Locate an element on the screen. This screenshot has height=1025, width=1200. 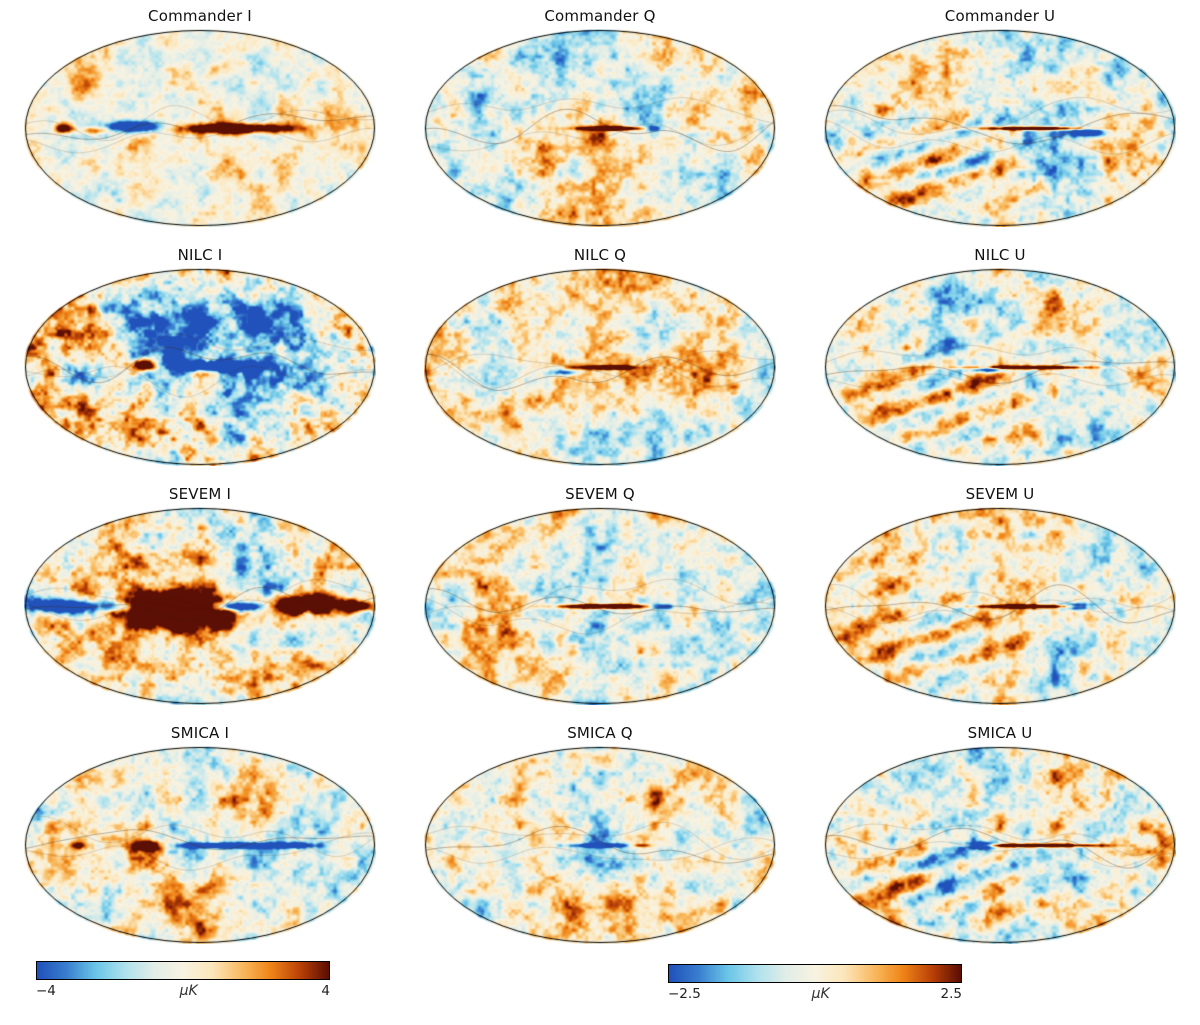
colorbar-polarization: −2.5 μK 2.5 is located at coordinates (815, 983).